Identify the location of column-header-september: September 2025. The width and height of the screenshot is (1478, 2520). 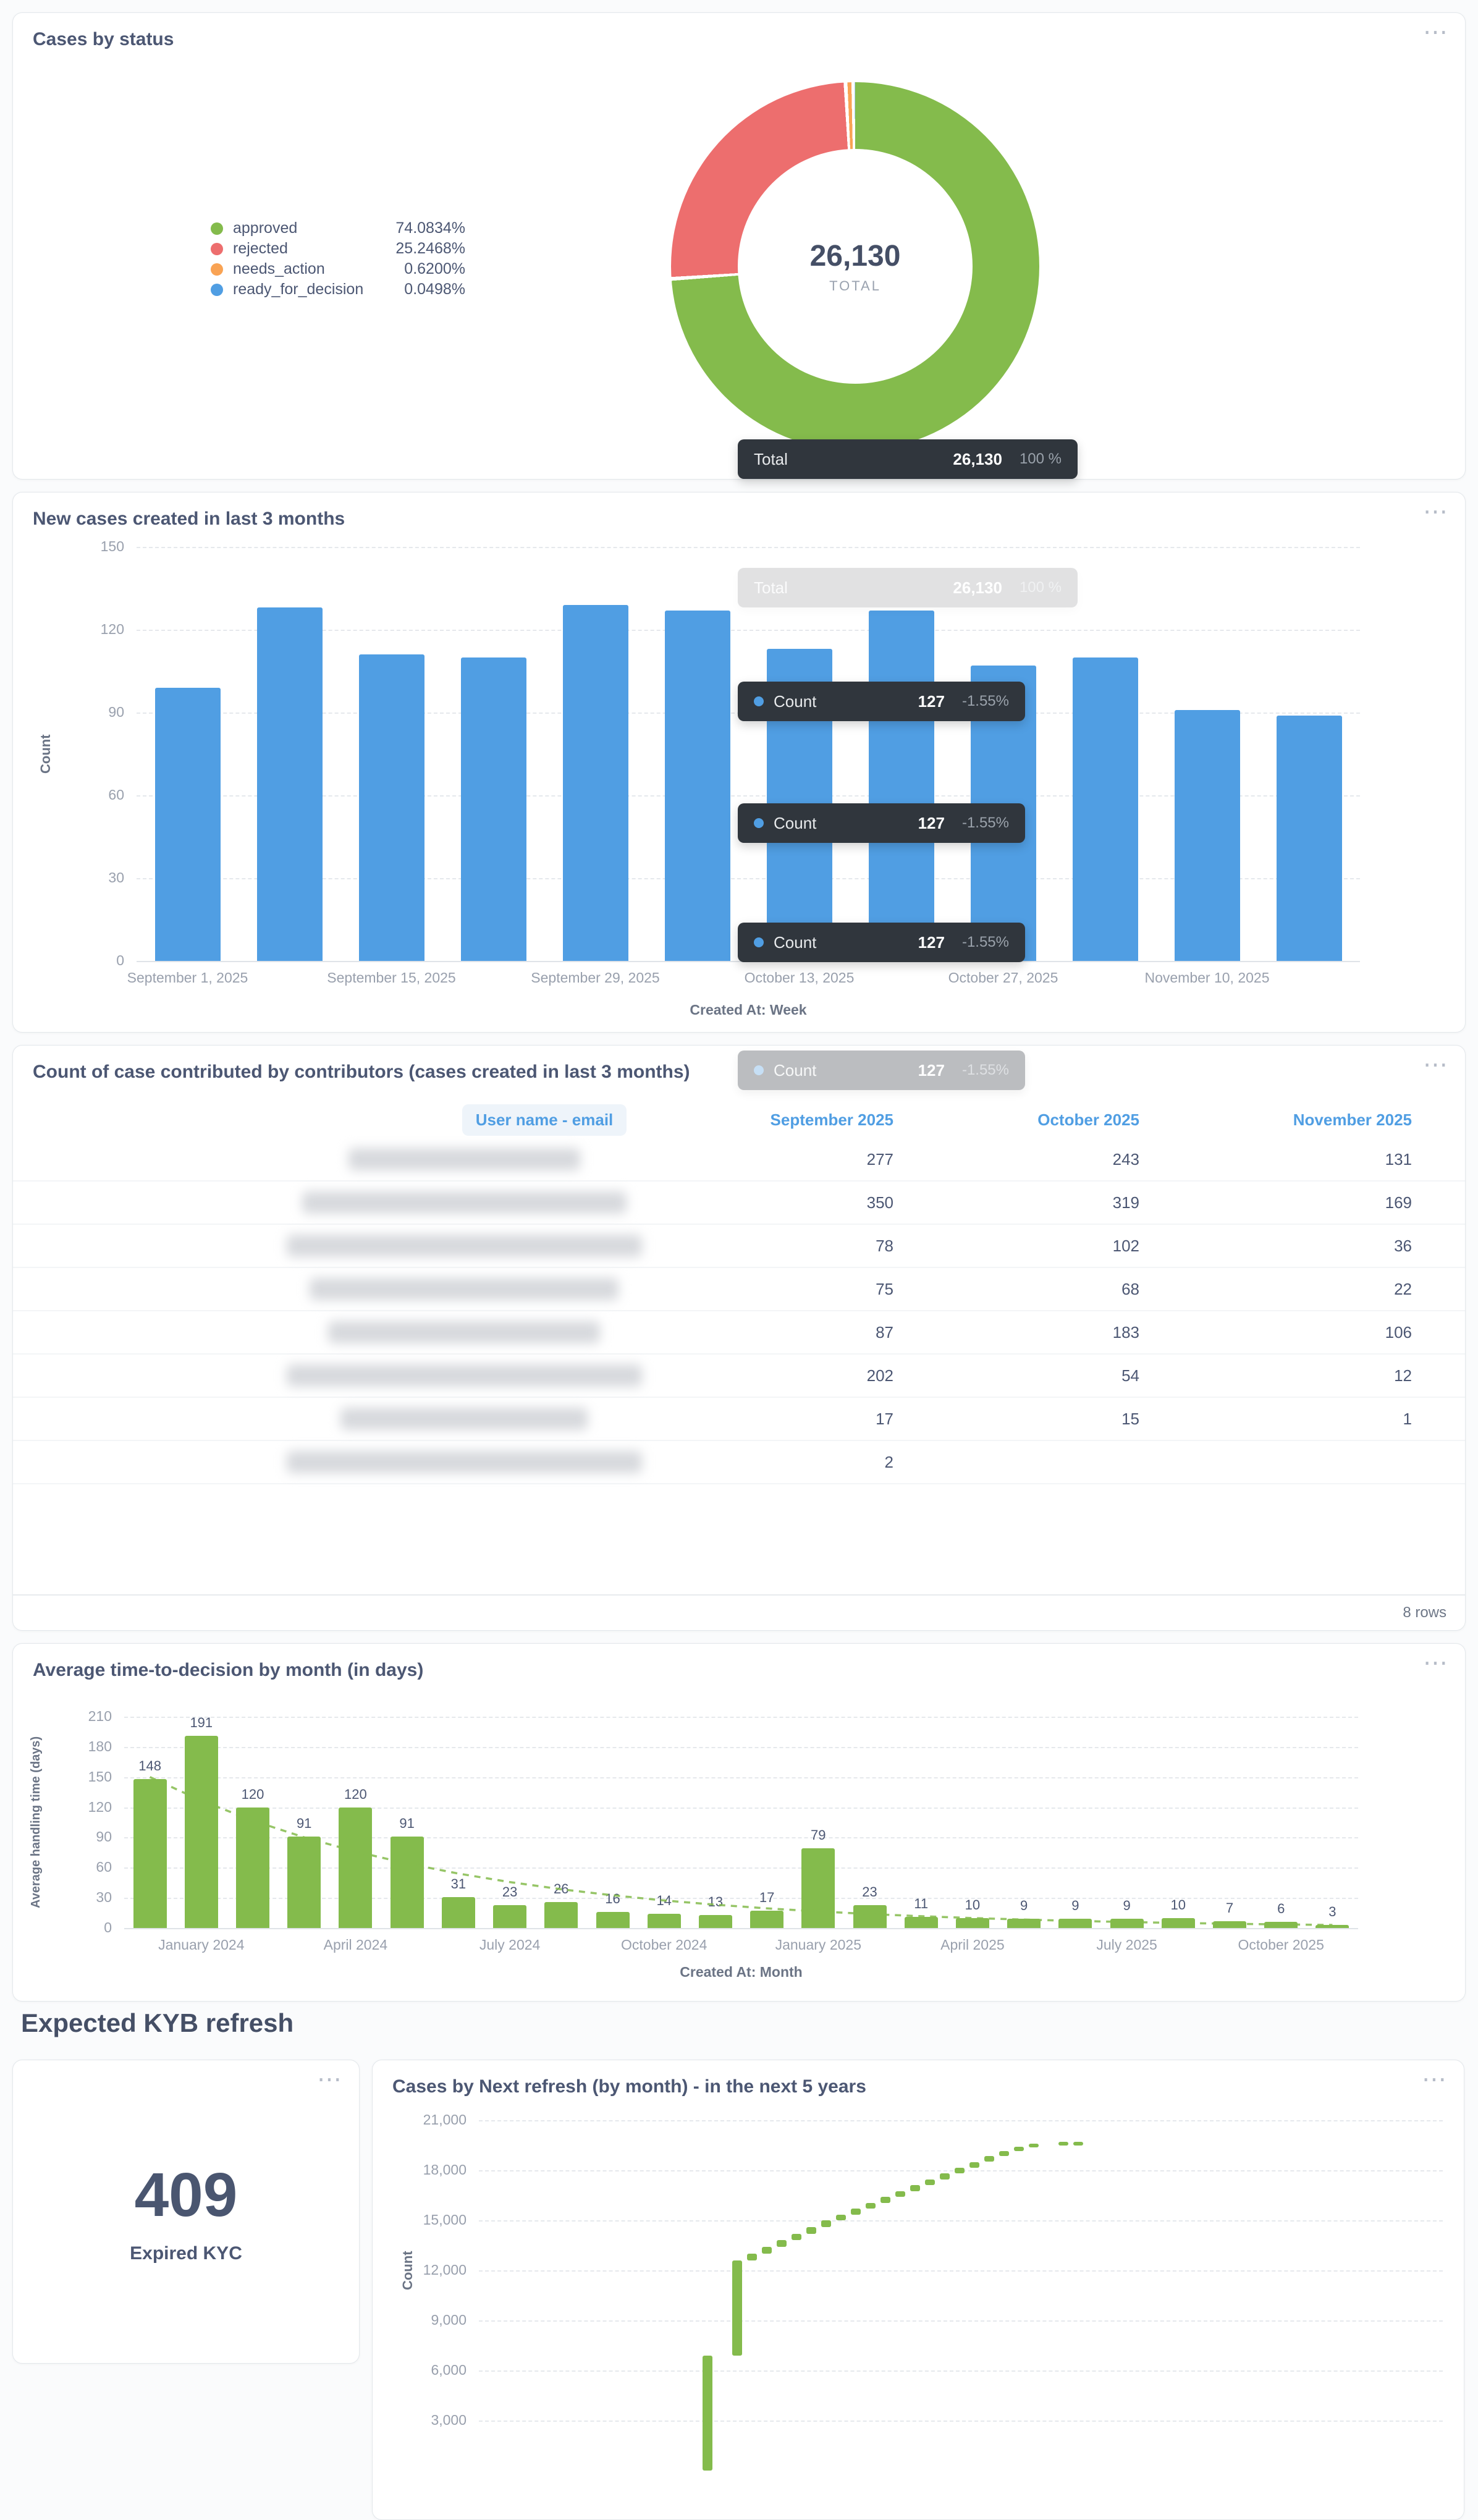
(831, 1119).